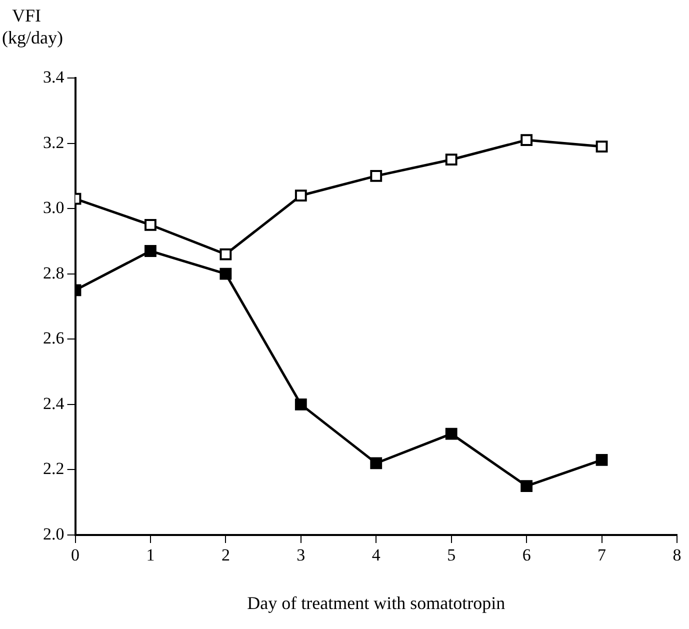 This screenshot has height=629, width=689. What do you see at coordinates (150, 555) in the screenshot?
I see `x-tick-label: 1` at bounding box center [150, 555].